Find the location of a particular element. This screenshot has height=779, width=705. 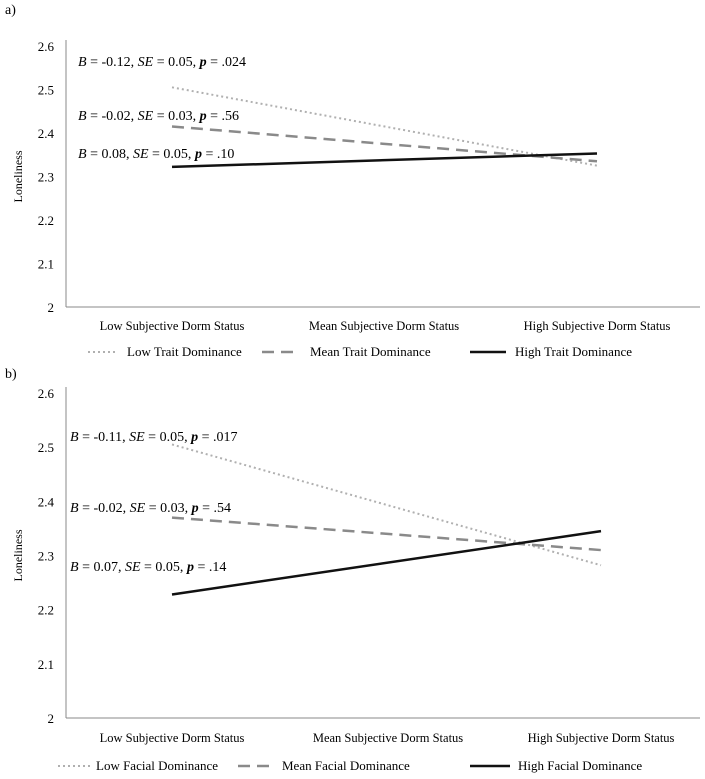

legend-label: High Facial Dominance is located at coordinates (580, 765).